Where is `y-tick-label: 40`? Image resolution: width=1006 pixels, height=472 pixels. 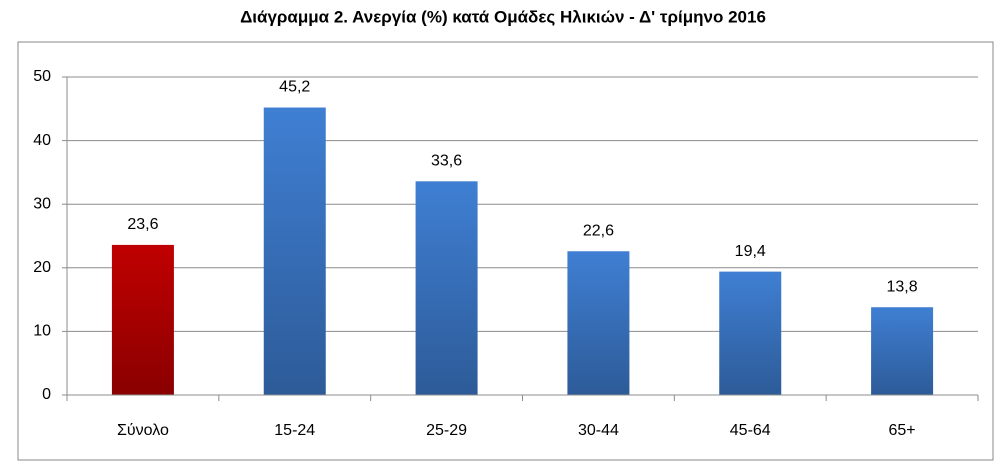 y-tick-label: 40 is located at coordinates (42, 140).